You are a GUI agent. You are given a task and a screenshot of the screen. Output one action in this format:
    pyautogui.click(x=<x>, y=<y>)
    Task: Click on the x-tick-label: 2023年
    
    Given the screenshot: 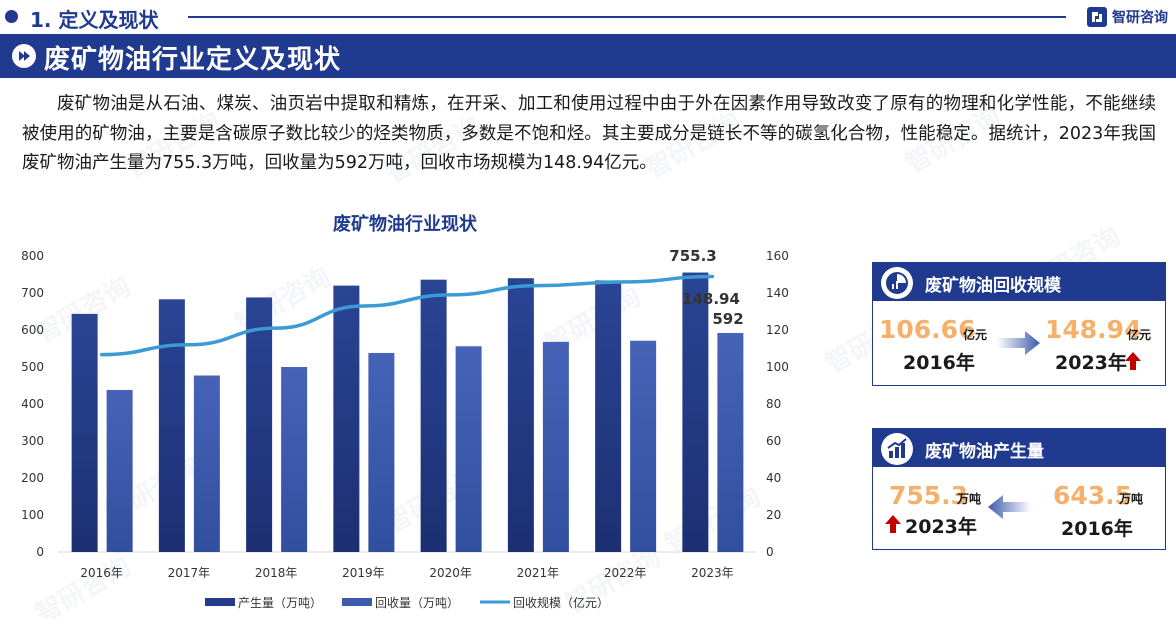 What is the action you would take?
    pyautogui.click(x=712, y=573)
    